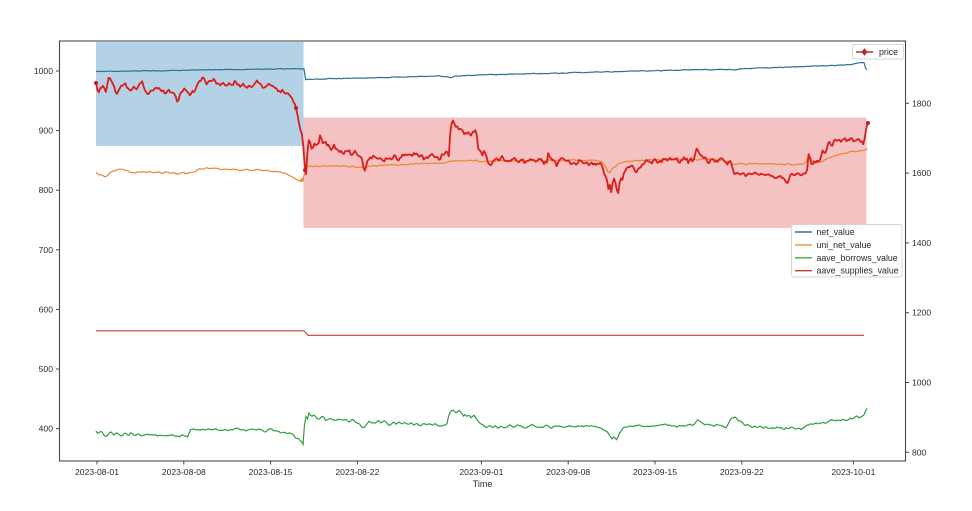 The height and width of the screenshot is (511, 972). I want to click on svg-text: 2023-09-15, so click(655, 472).